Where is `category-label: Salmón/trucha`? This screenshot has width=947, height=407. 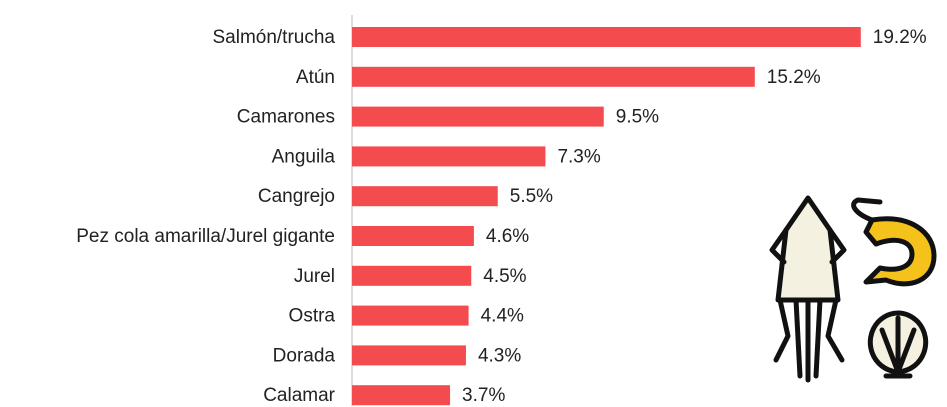 category-label: Salmón/trucha is located at coordinates (273, 37).